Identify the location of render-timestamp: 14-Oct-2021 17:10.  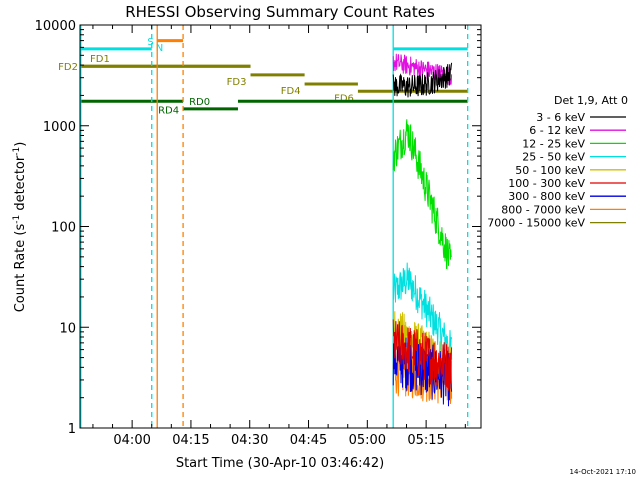
(603, 472).